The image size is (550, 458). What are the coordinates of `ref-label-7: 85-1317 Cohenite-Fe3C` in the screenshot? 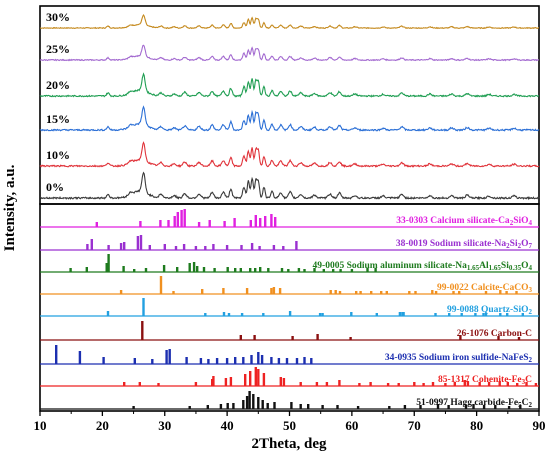 It's located at (485, 380).